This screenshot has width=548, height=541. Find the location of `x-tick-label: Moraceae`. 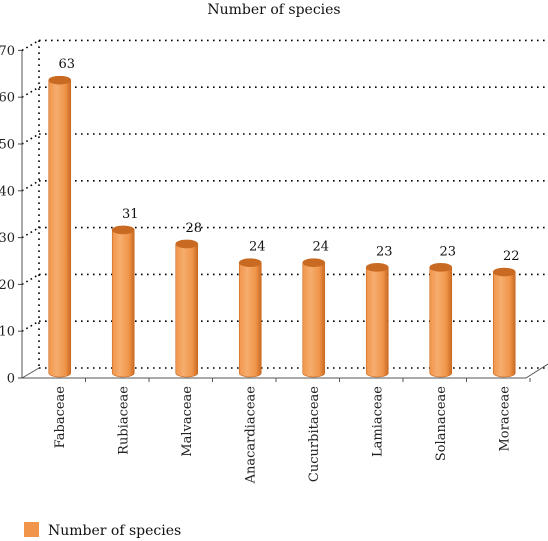

x-tick-label: Moraceae is located at coordinates (504, 419).